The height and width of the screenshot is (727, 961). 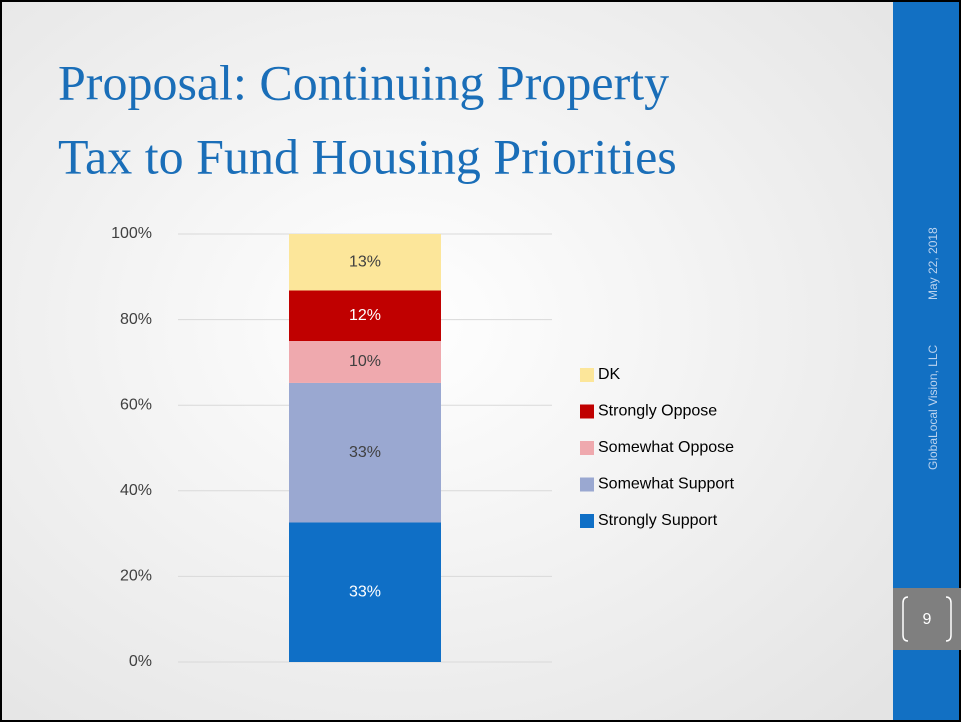 What do you see at coordinates (367, 156) in the screenshot?
I see `slide-title-line: Tax to Fund Housing Priorities` at bounding box center [367, 156].